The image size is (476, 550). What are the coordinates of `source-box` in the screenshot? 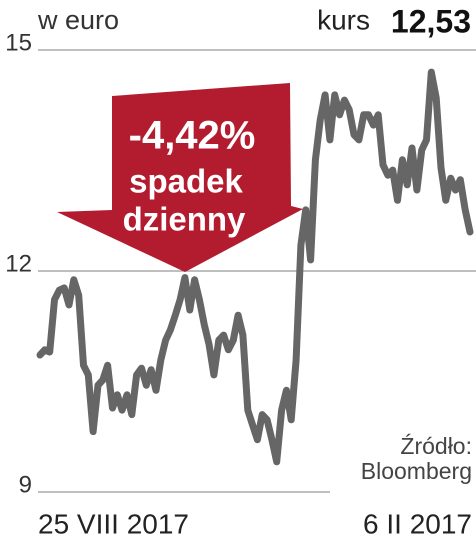 It's located at (403, 460).